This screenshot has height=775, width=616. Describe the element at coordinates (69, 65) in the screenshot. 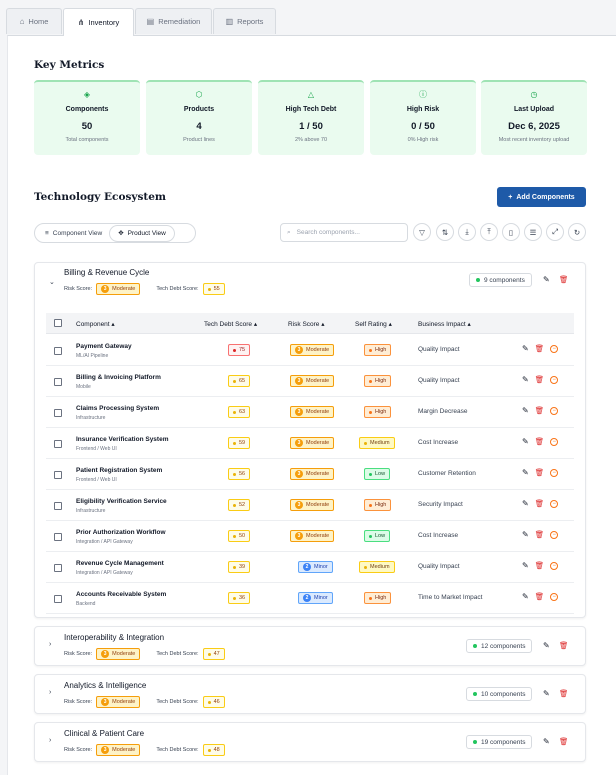

I see `key-metrics-title: Key Metrics` at that location.